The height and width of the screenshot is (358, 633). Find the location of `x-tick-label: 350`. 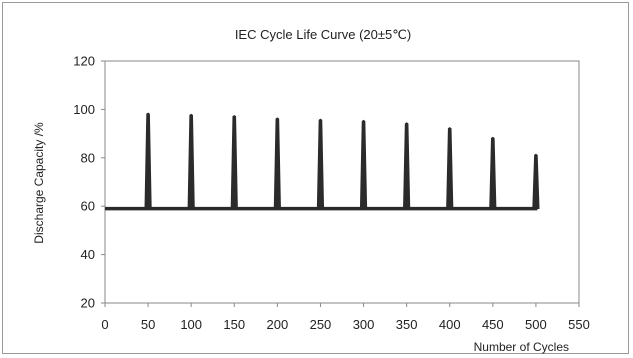

x-tick-label: 350 is located at coordinates (407, 324).